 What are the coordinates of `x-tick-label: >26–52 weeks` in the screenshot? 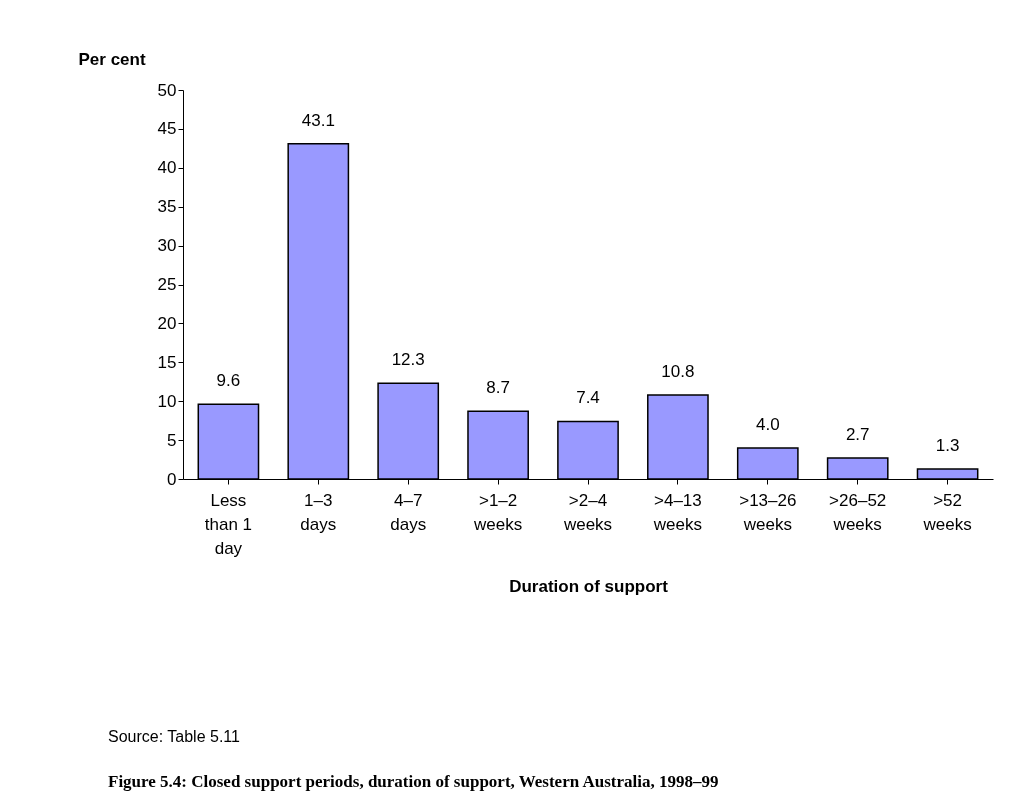 It's located at (858, 512).